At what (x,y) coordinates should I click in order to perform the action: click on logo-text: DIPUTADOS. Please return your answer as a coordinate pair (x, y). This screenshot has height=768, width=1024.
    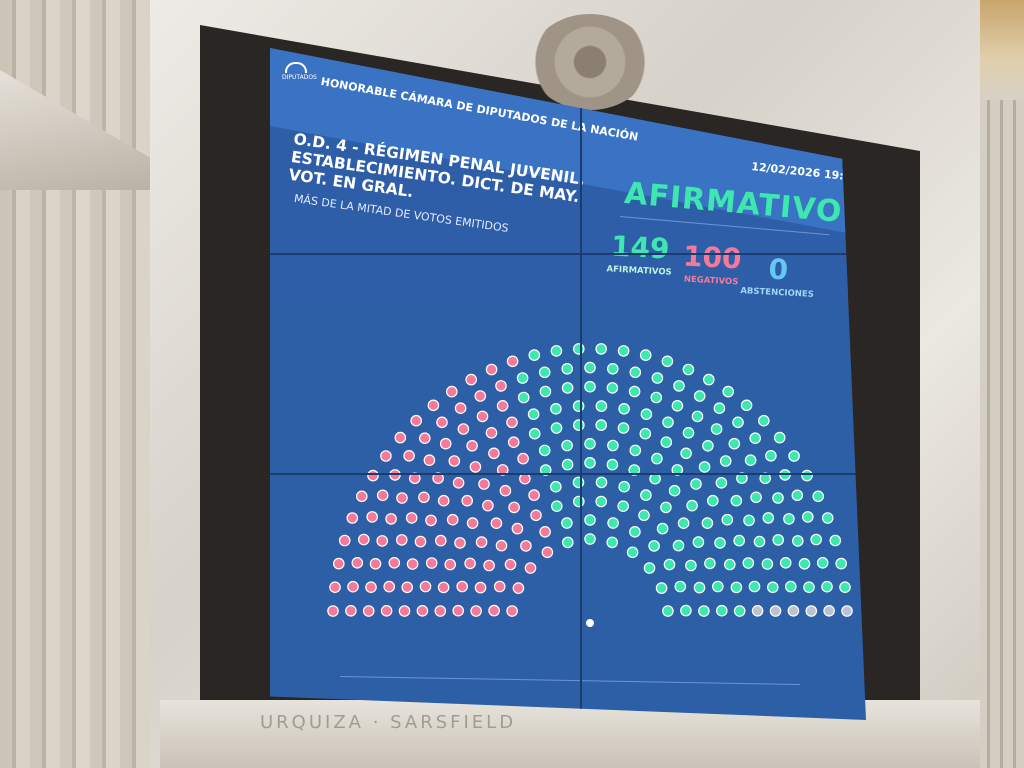
    Looking at the image, I should click on (299, 77).